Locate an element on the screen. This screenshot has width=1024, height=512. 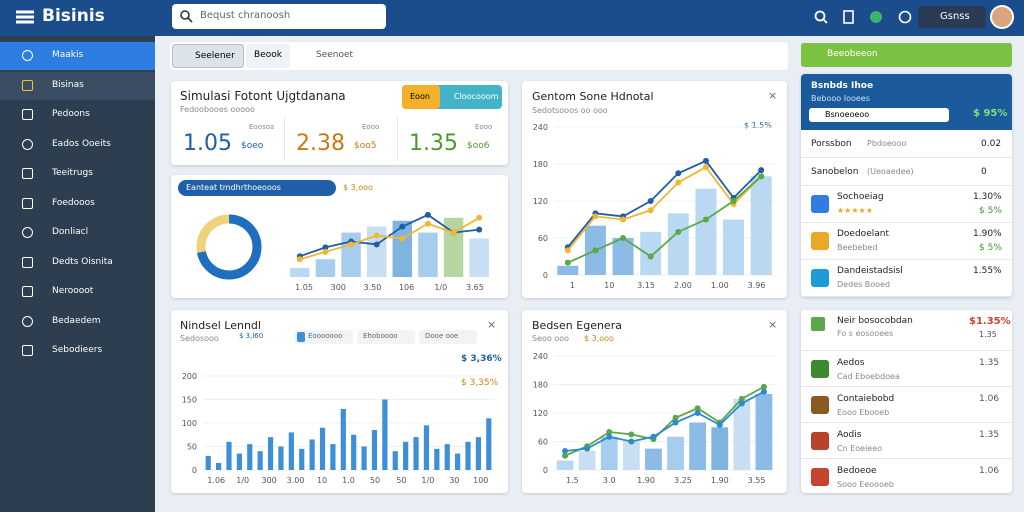
y-tick-label: 0 is located at coordinates (545, 470).